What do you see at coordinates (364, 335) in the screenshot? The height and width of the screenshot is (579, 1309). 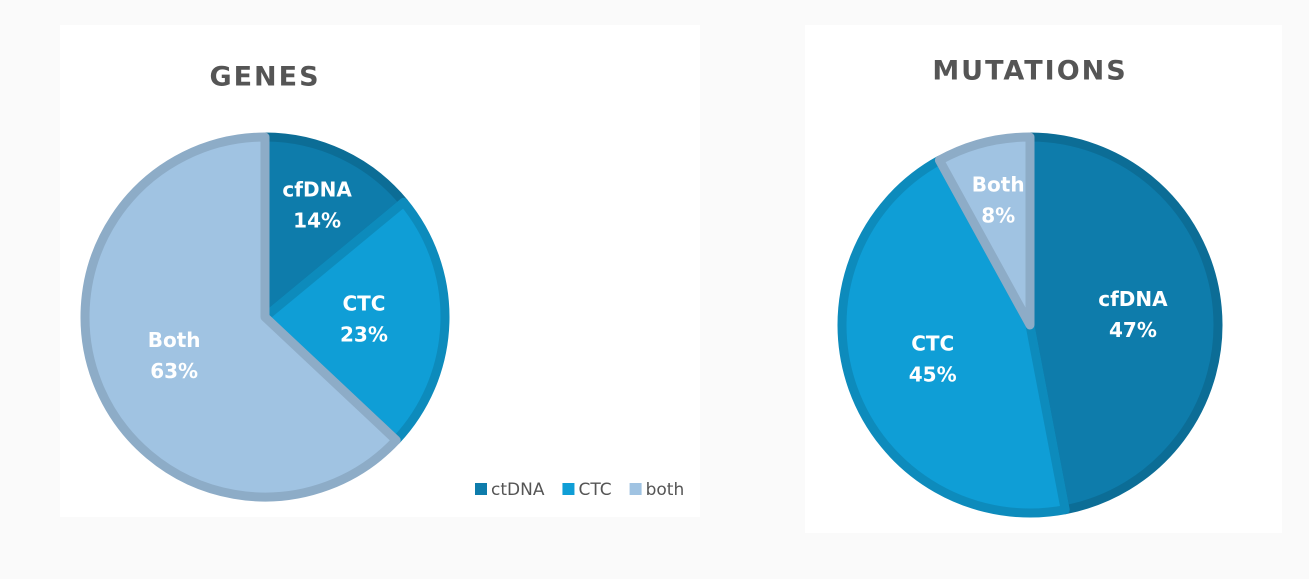 I see `value-label: 23%` at bounding box center [364, 335].